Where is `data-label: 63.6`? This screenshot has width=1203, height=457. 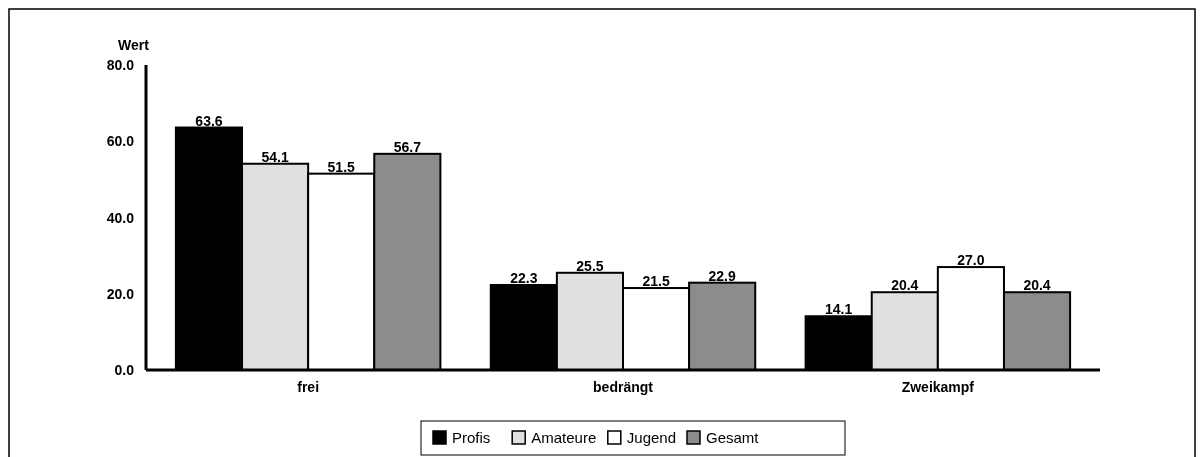
data-label: 63.6 is located at coordinates (209, 120).